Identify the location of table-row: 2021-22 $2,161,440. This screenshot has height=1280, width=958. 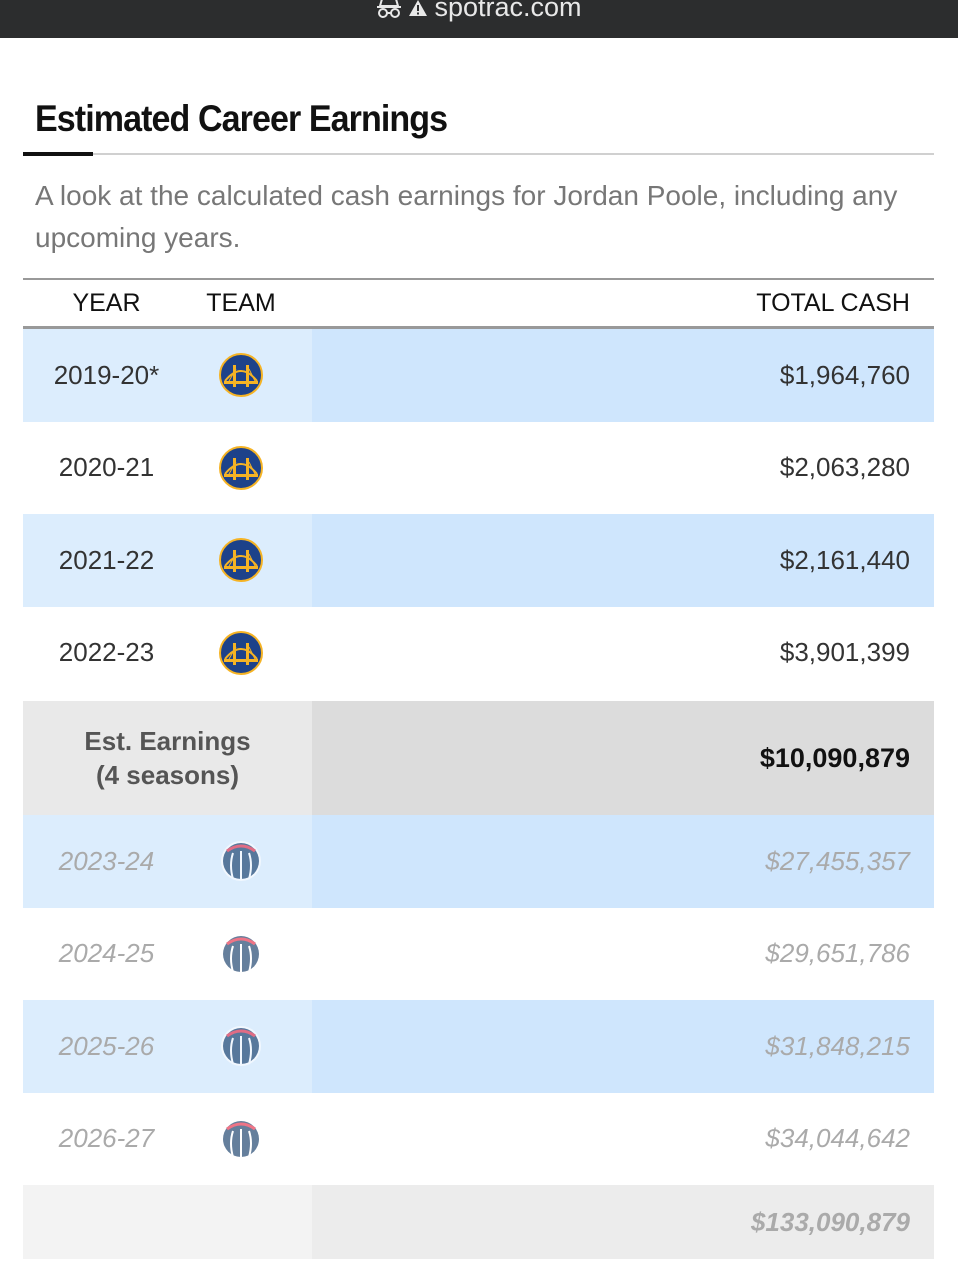
(478, 560).